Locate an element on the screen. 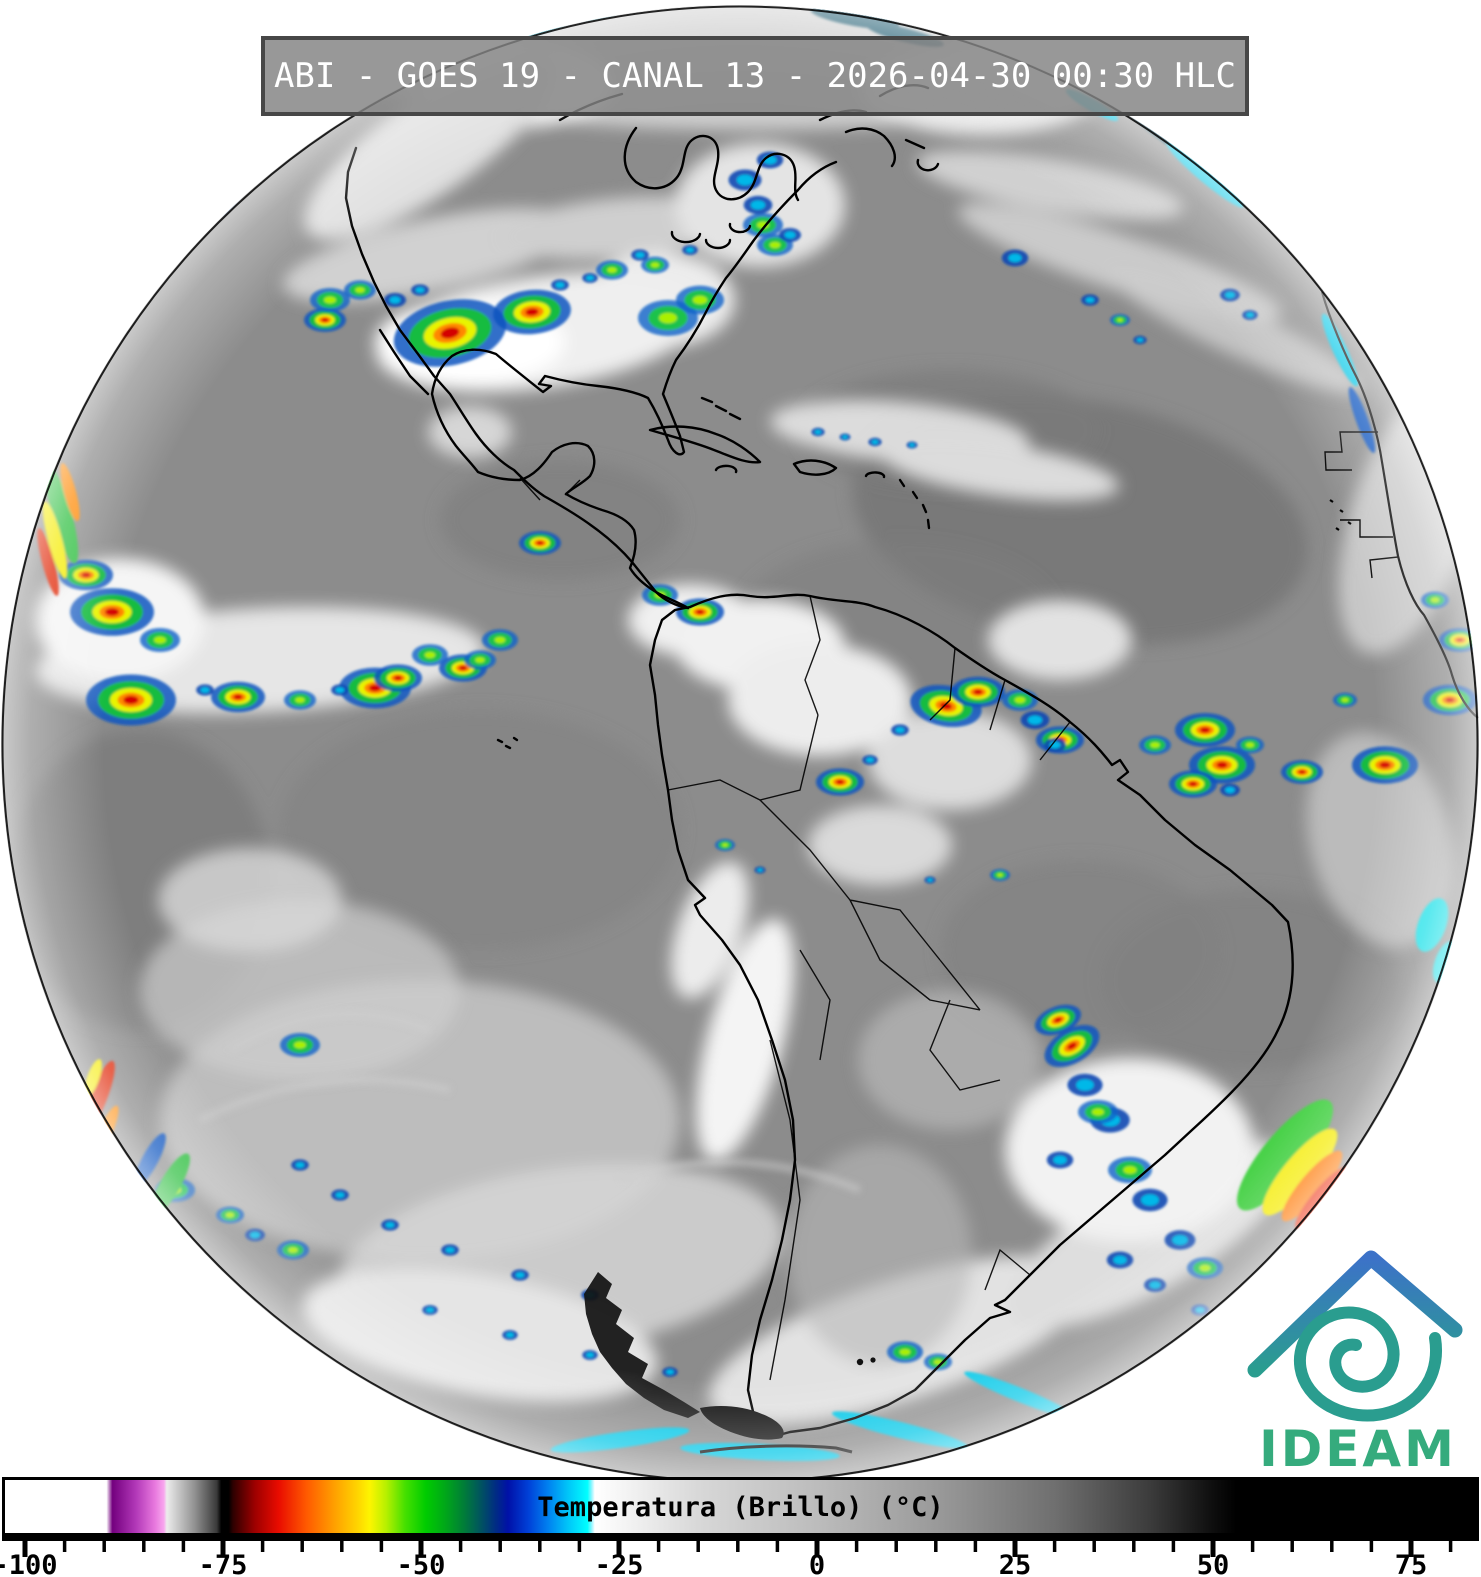  axis-tick-label: 50 is located at coordinates (1213, 1563).